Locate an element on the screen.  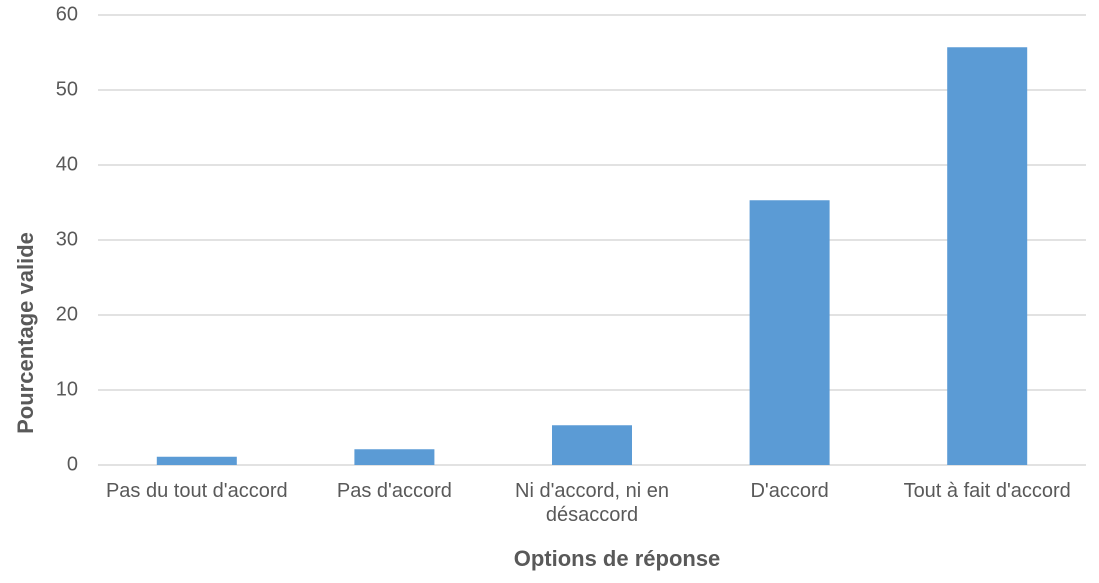
y-tick-label: 0 is located at coordinates (72, 464).